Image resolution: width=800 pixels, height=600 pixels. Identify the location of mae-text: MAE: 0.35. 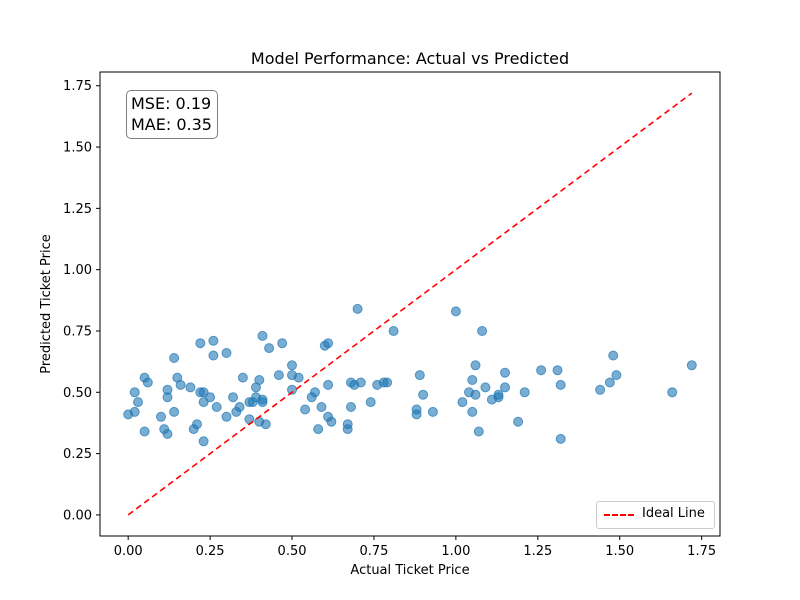
(171, 124).